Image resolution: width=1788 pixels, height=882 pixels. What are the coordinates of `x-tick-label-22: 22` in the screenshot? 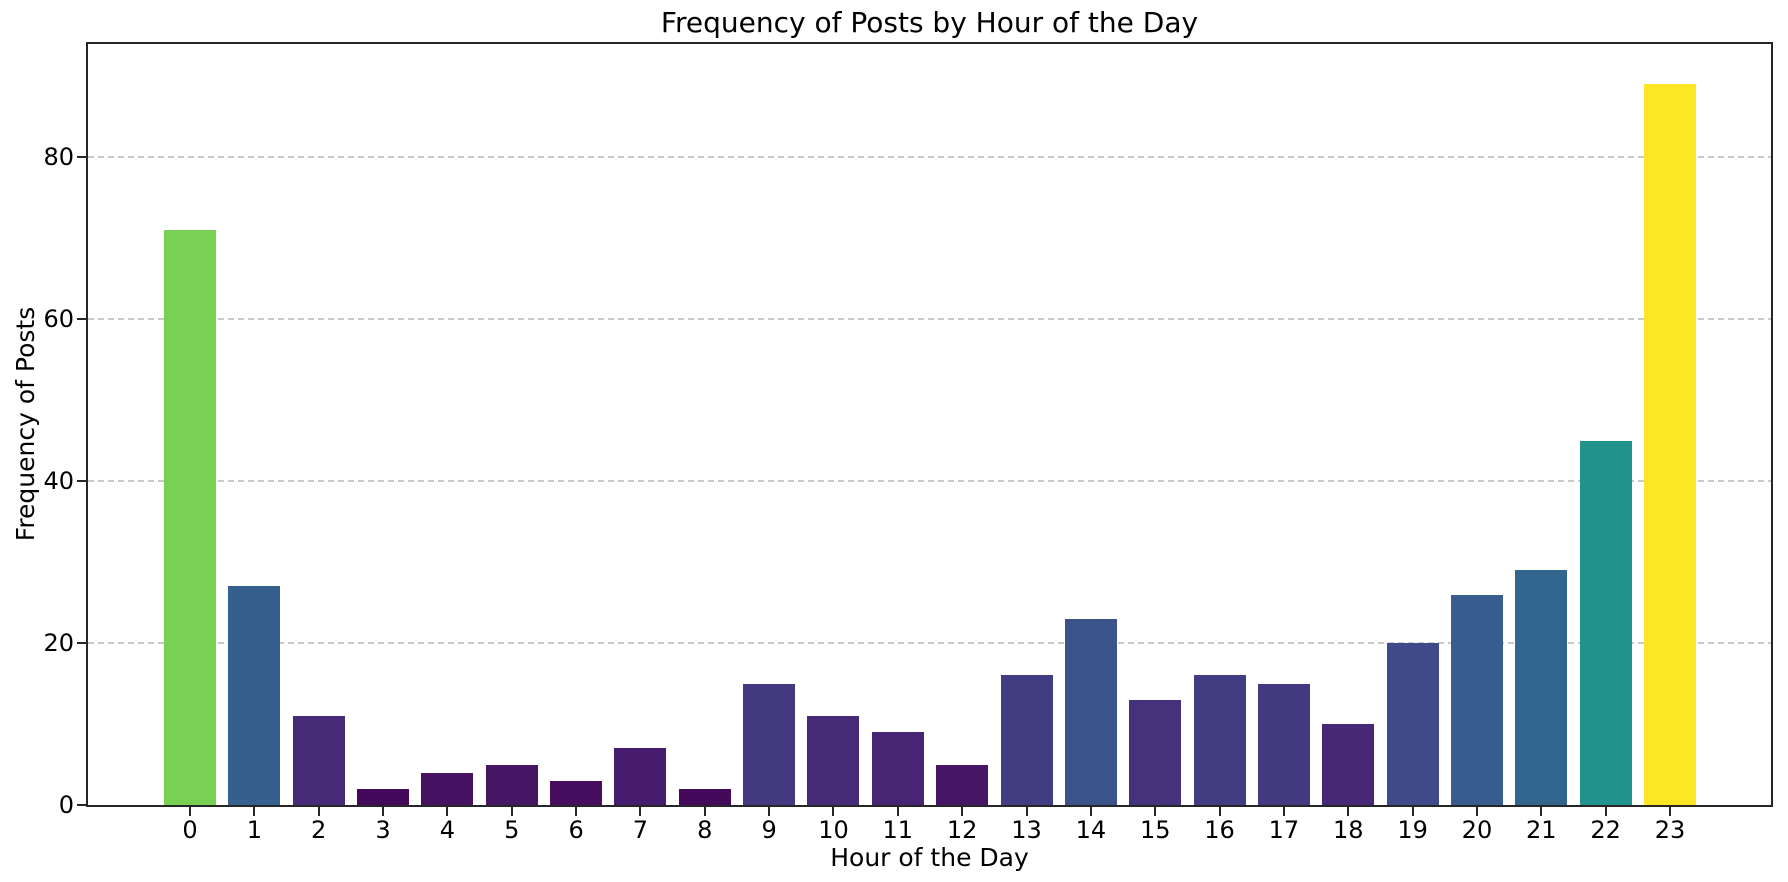 It's located at (1605, 830).